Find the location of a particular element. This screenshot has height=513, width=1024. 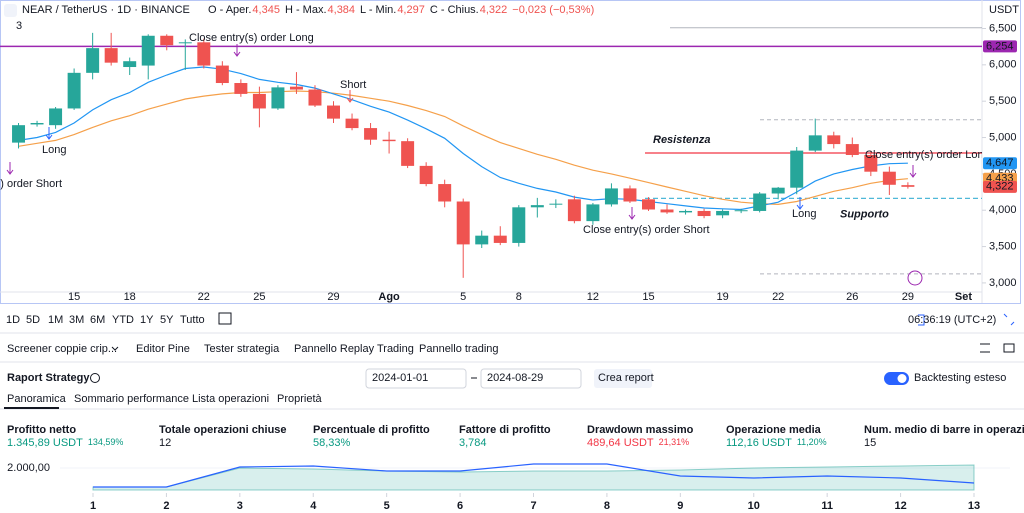

metric-extra: 21,31% is located at coordinates (674, 442).